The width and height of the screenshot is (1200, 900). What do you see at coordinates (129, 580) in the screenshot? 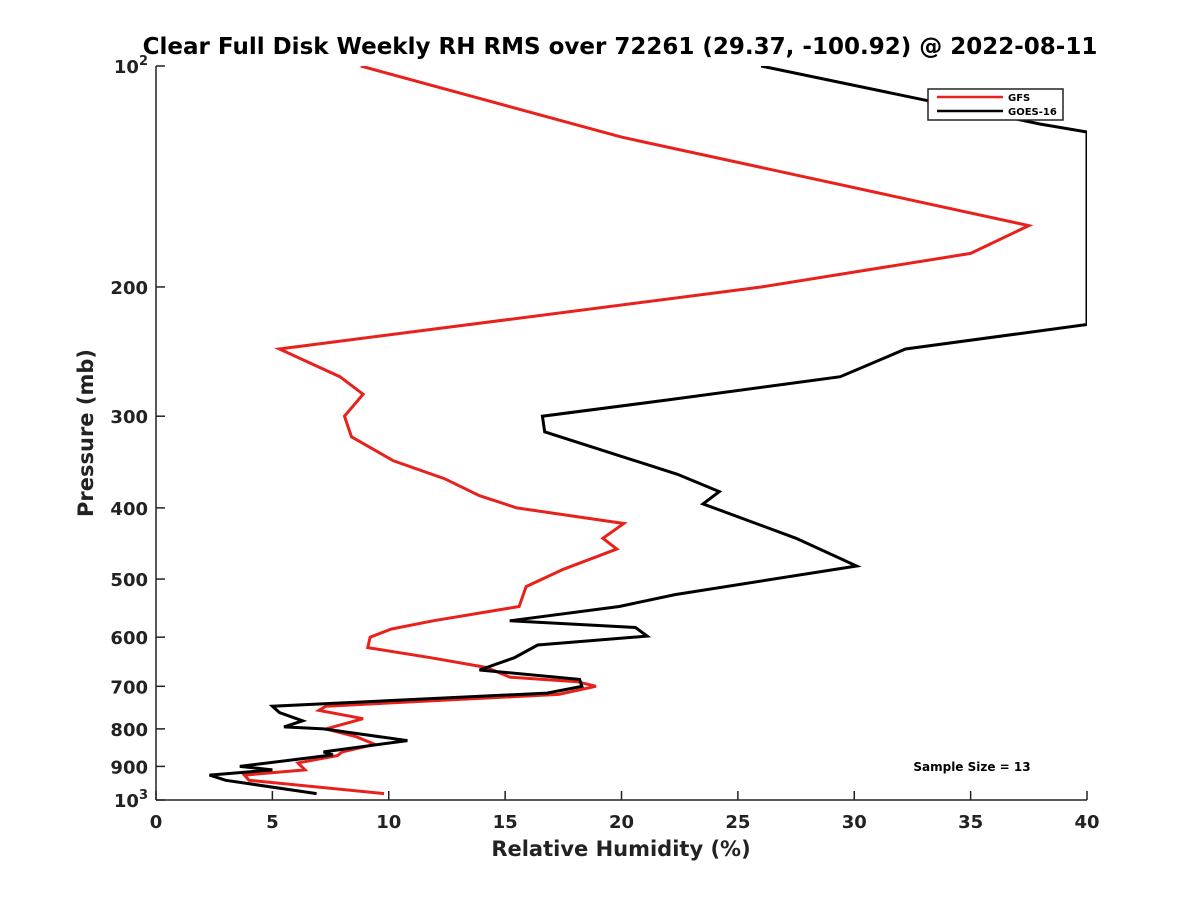
I see `y-tick-label: 500` at bounding box center [129, 580].